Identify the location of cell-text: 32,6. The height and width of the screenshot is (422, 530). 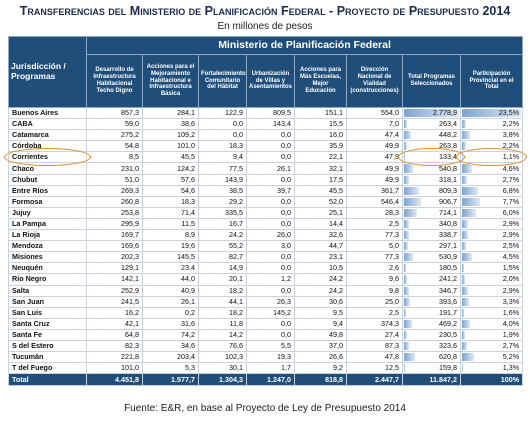
(336, 235).